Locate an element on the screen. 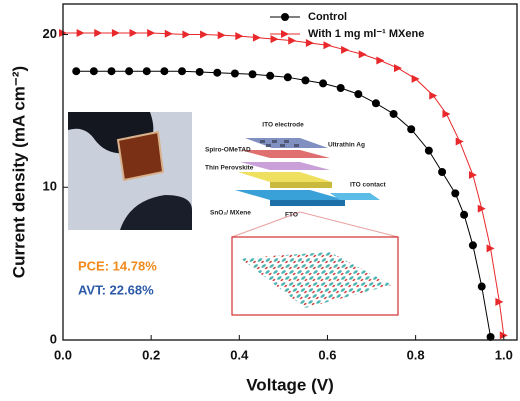 The image size is (520, 401). photo-inset is located at coordinates (130, 171).